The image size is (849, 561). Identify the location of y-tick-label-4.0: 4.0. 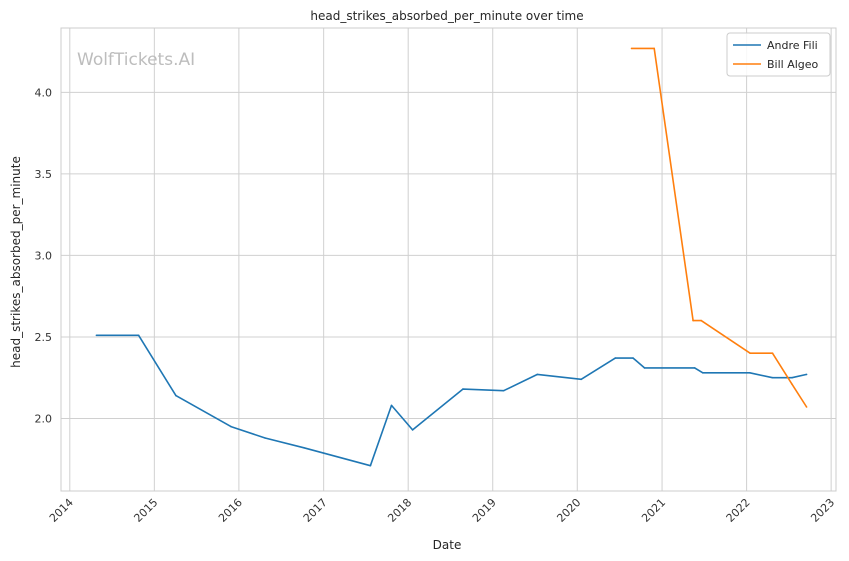
(44, 92).